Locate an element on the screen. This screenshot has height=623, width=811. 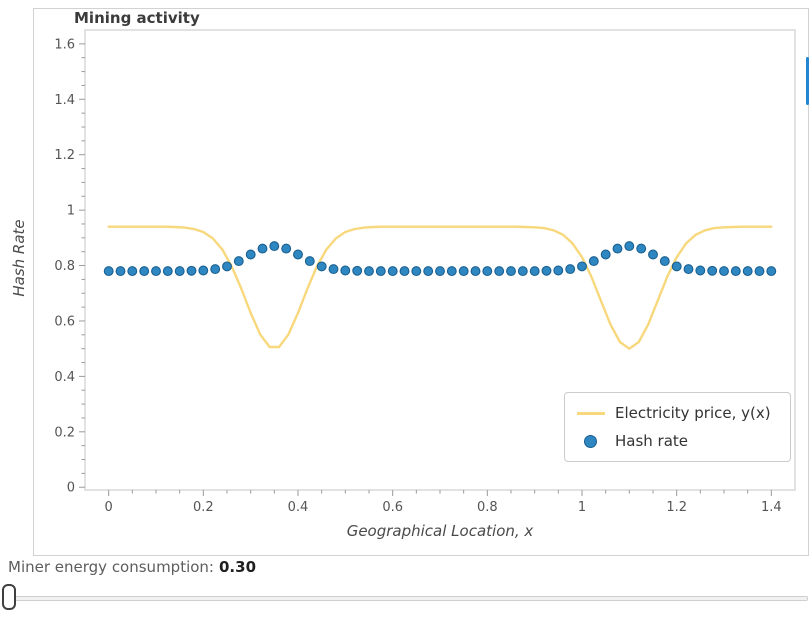
consumption-readout: Miner energy consumption: 0.30 is located at coordinates (132, 567).